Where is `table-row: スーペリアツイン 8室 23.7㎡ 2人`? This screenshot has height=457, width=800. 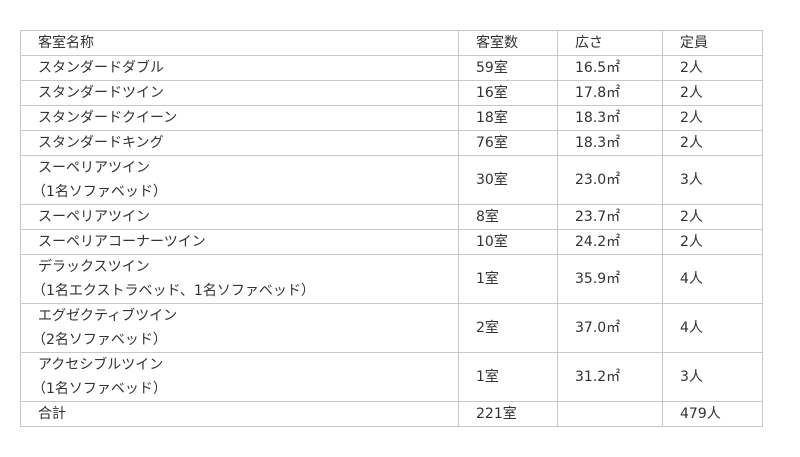 table-row: スーペリアツイン 8室 23.7㎡ 2人 is located at coordinates (391, 217).